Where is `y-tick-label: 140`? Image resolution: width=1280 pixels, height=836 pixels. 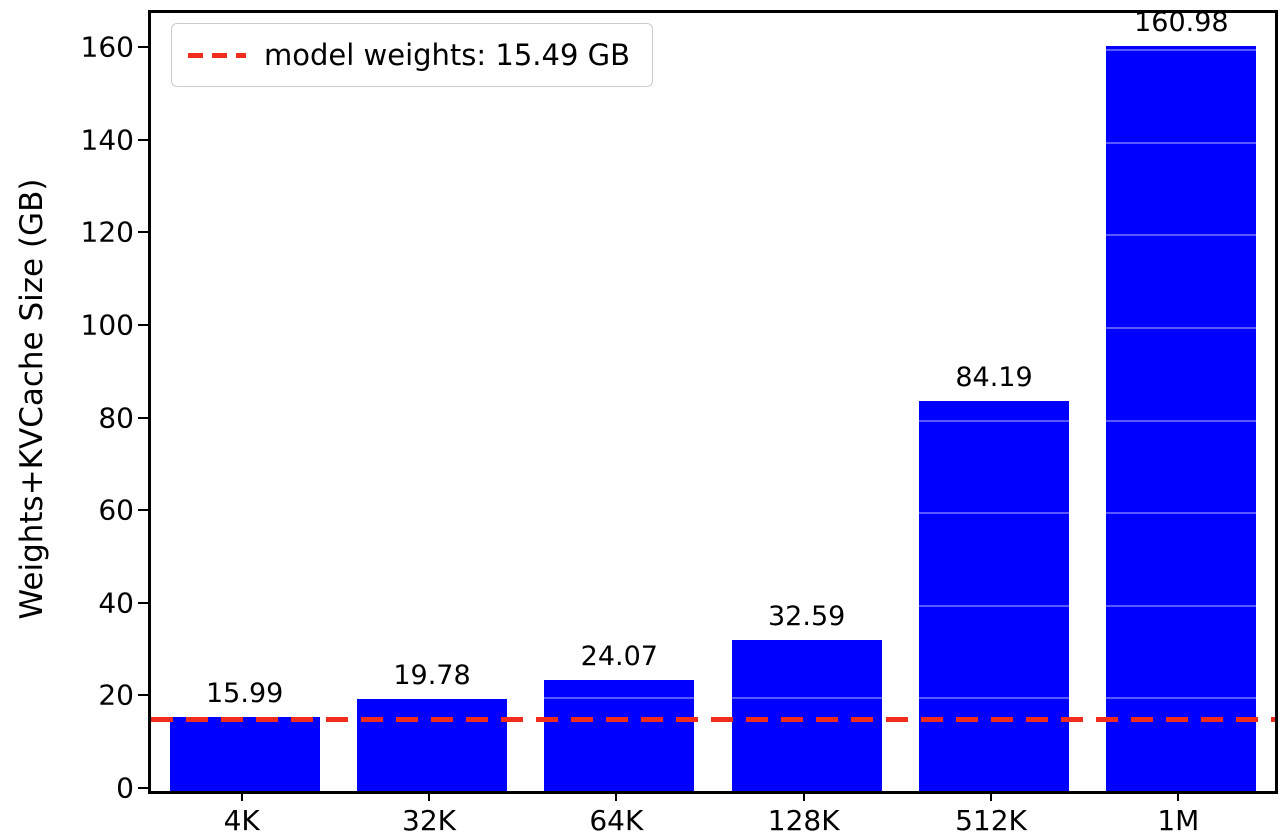
y-tick-label: 140 is located at coordinates (107, 140).